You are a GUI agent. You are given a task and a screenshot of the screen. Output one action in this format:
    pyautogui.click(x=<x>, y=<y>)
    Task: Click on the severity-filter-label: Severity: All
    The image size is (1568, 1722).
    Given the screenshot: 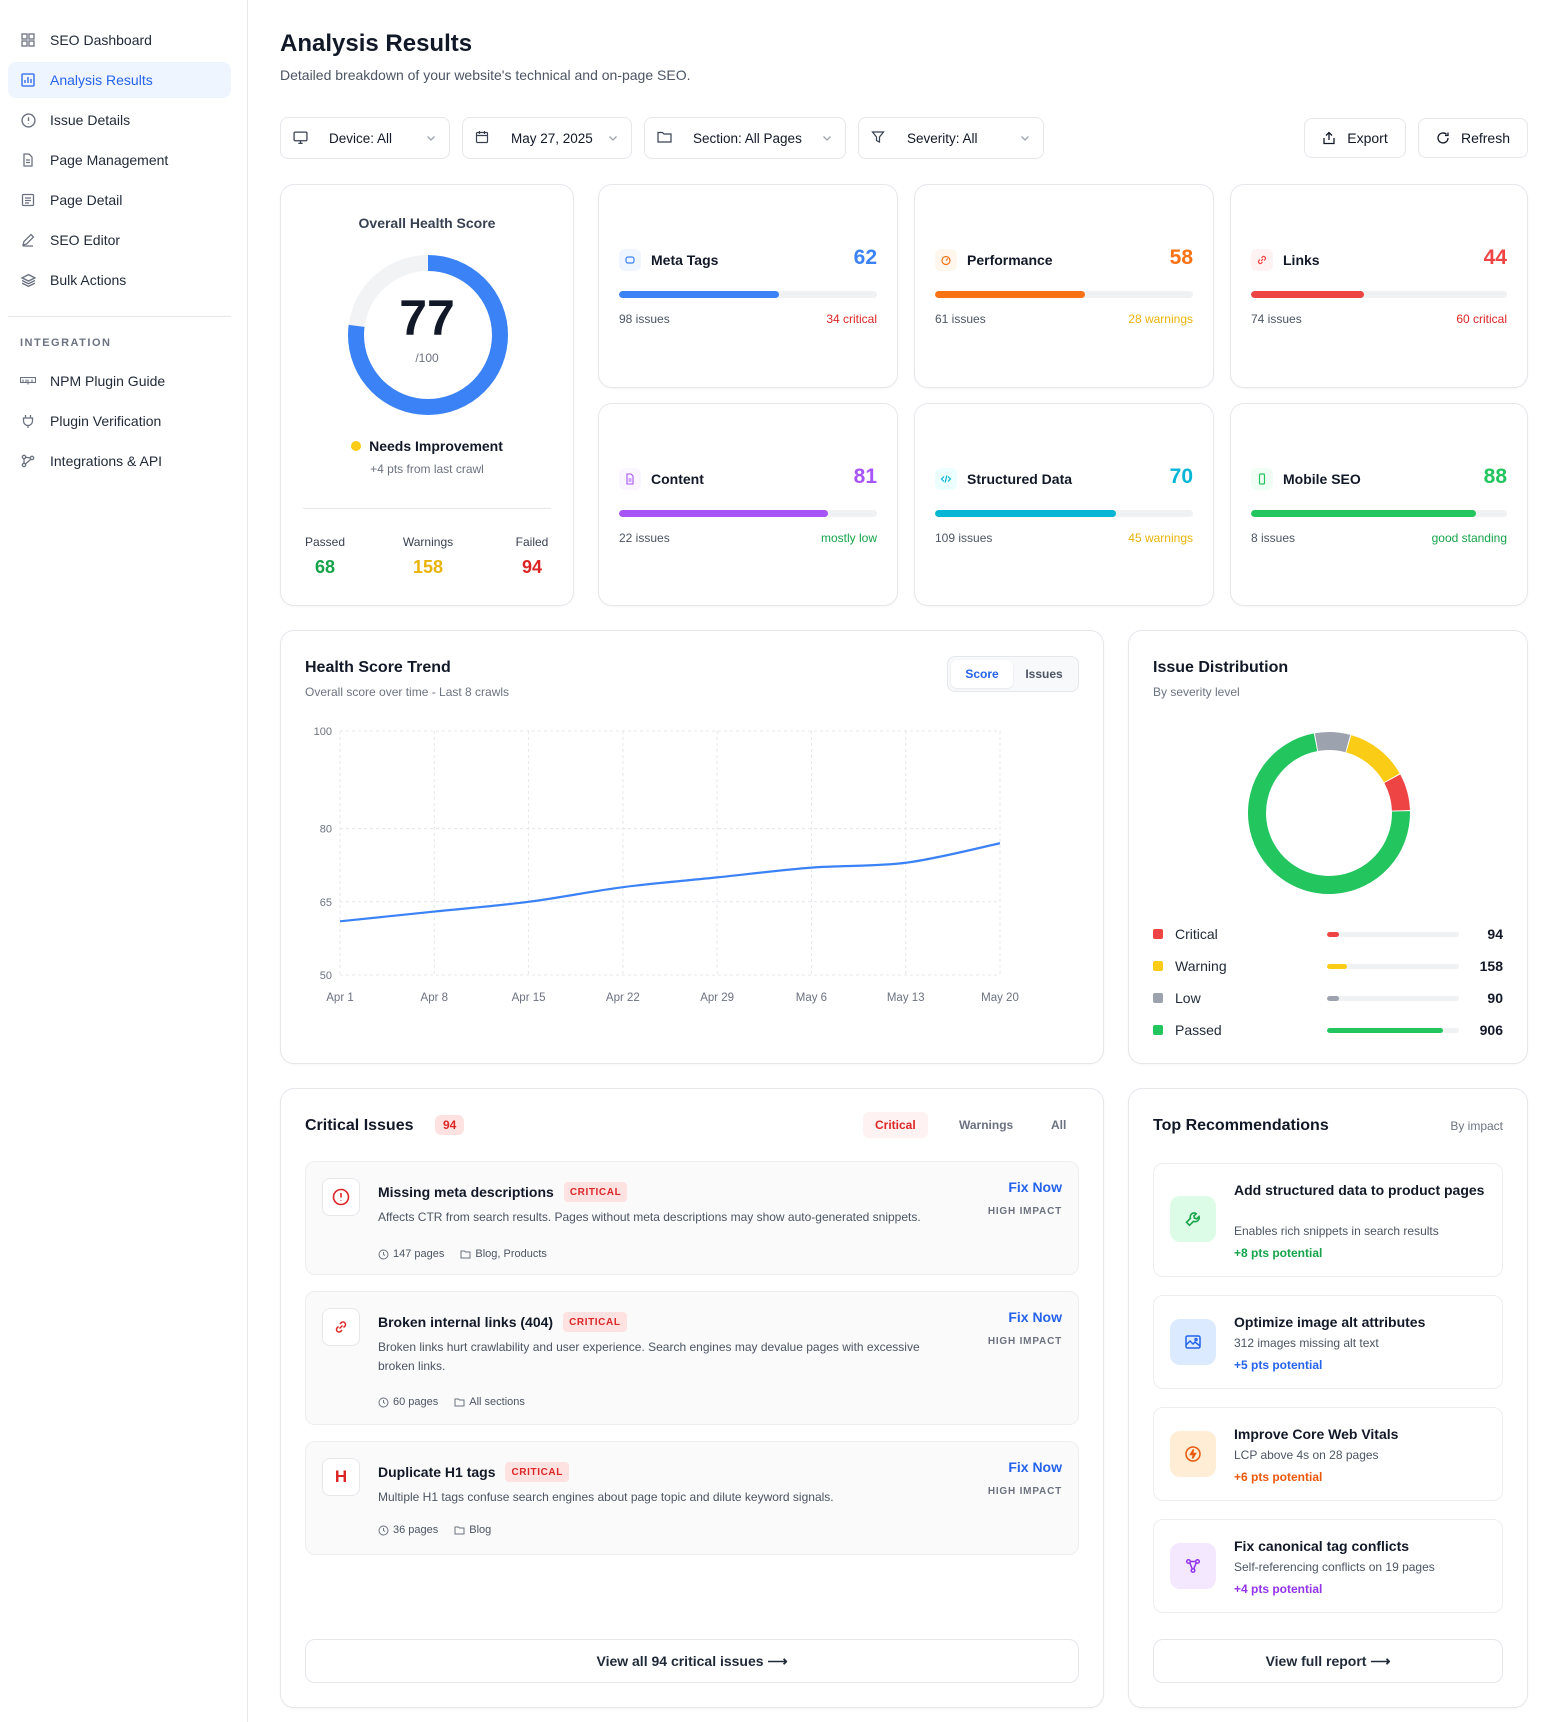 What is the action you would take?
    pyautogui.click(x=942, y=138)
    